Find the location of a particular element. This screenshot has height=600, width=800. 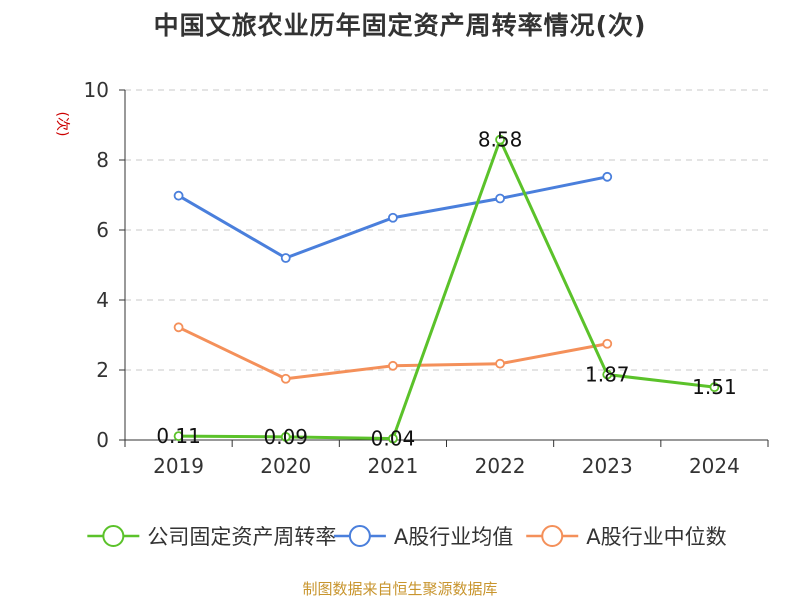

y-axis-label: (次) is located at coordinates (62, 124).